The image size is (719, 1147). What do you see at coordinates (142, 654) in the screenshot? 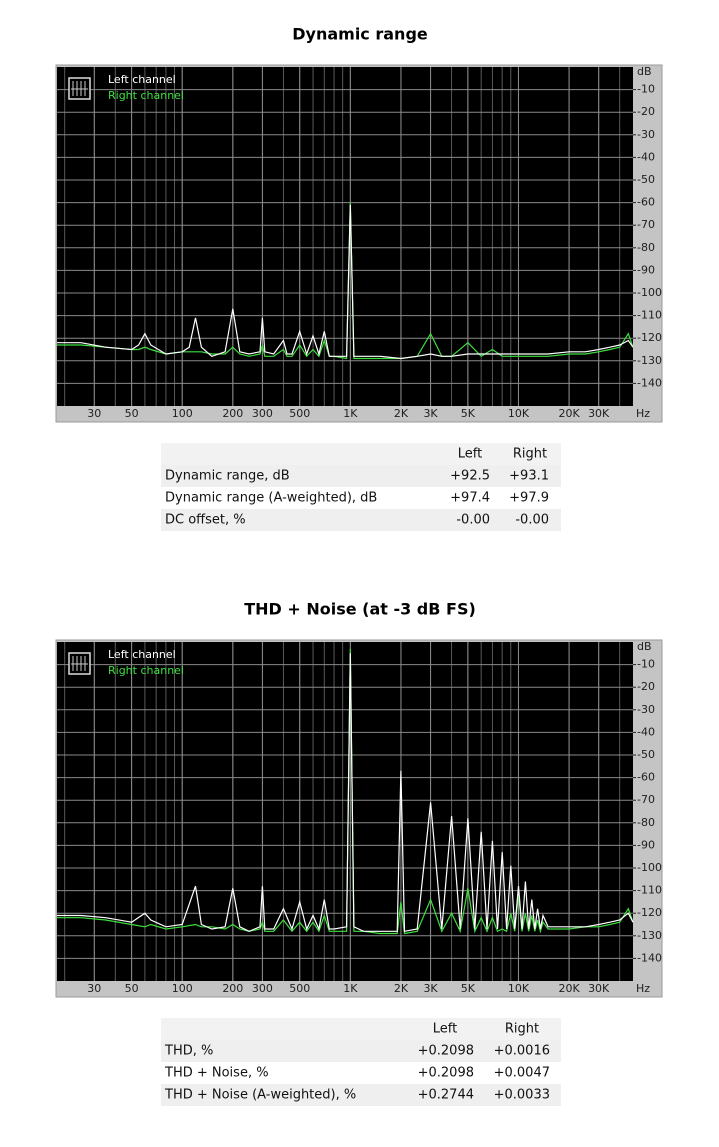
I see `legend-label: Left channel` at bounding box center [142, 654].